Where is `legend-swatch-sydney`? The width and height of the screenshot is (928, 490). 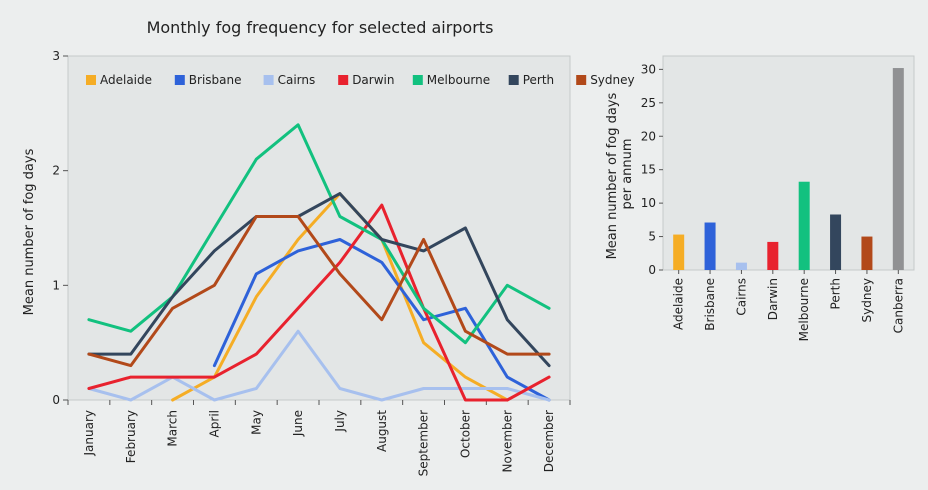 legend-swatch-sydney is located at coordinates (581, 80).